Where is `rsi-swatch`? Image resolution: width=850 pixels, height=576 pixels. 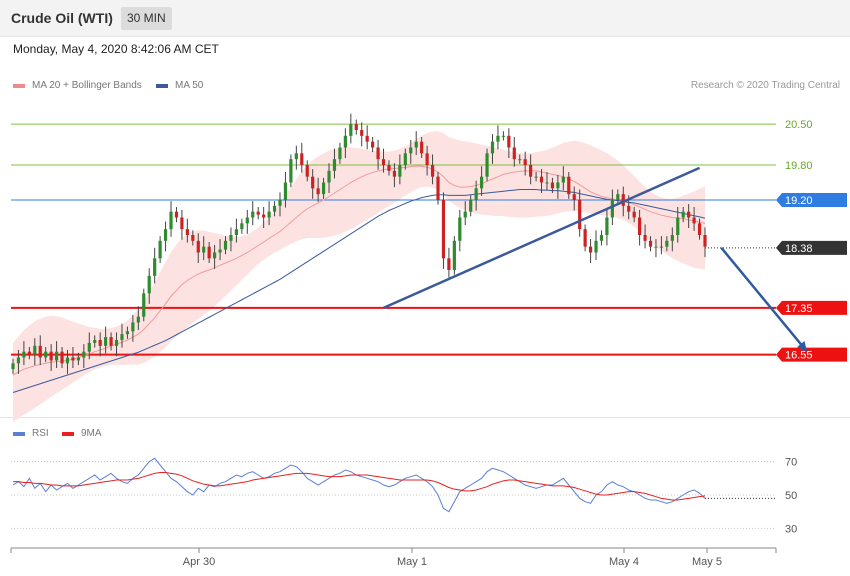 rsi-swatch is located at coordinates (19, 433).